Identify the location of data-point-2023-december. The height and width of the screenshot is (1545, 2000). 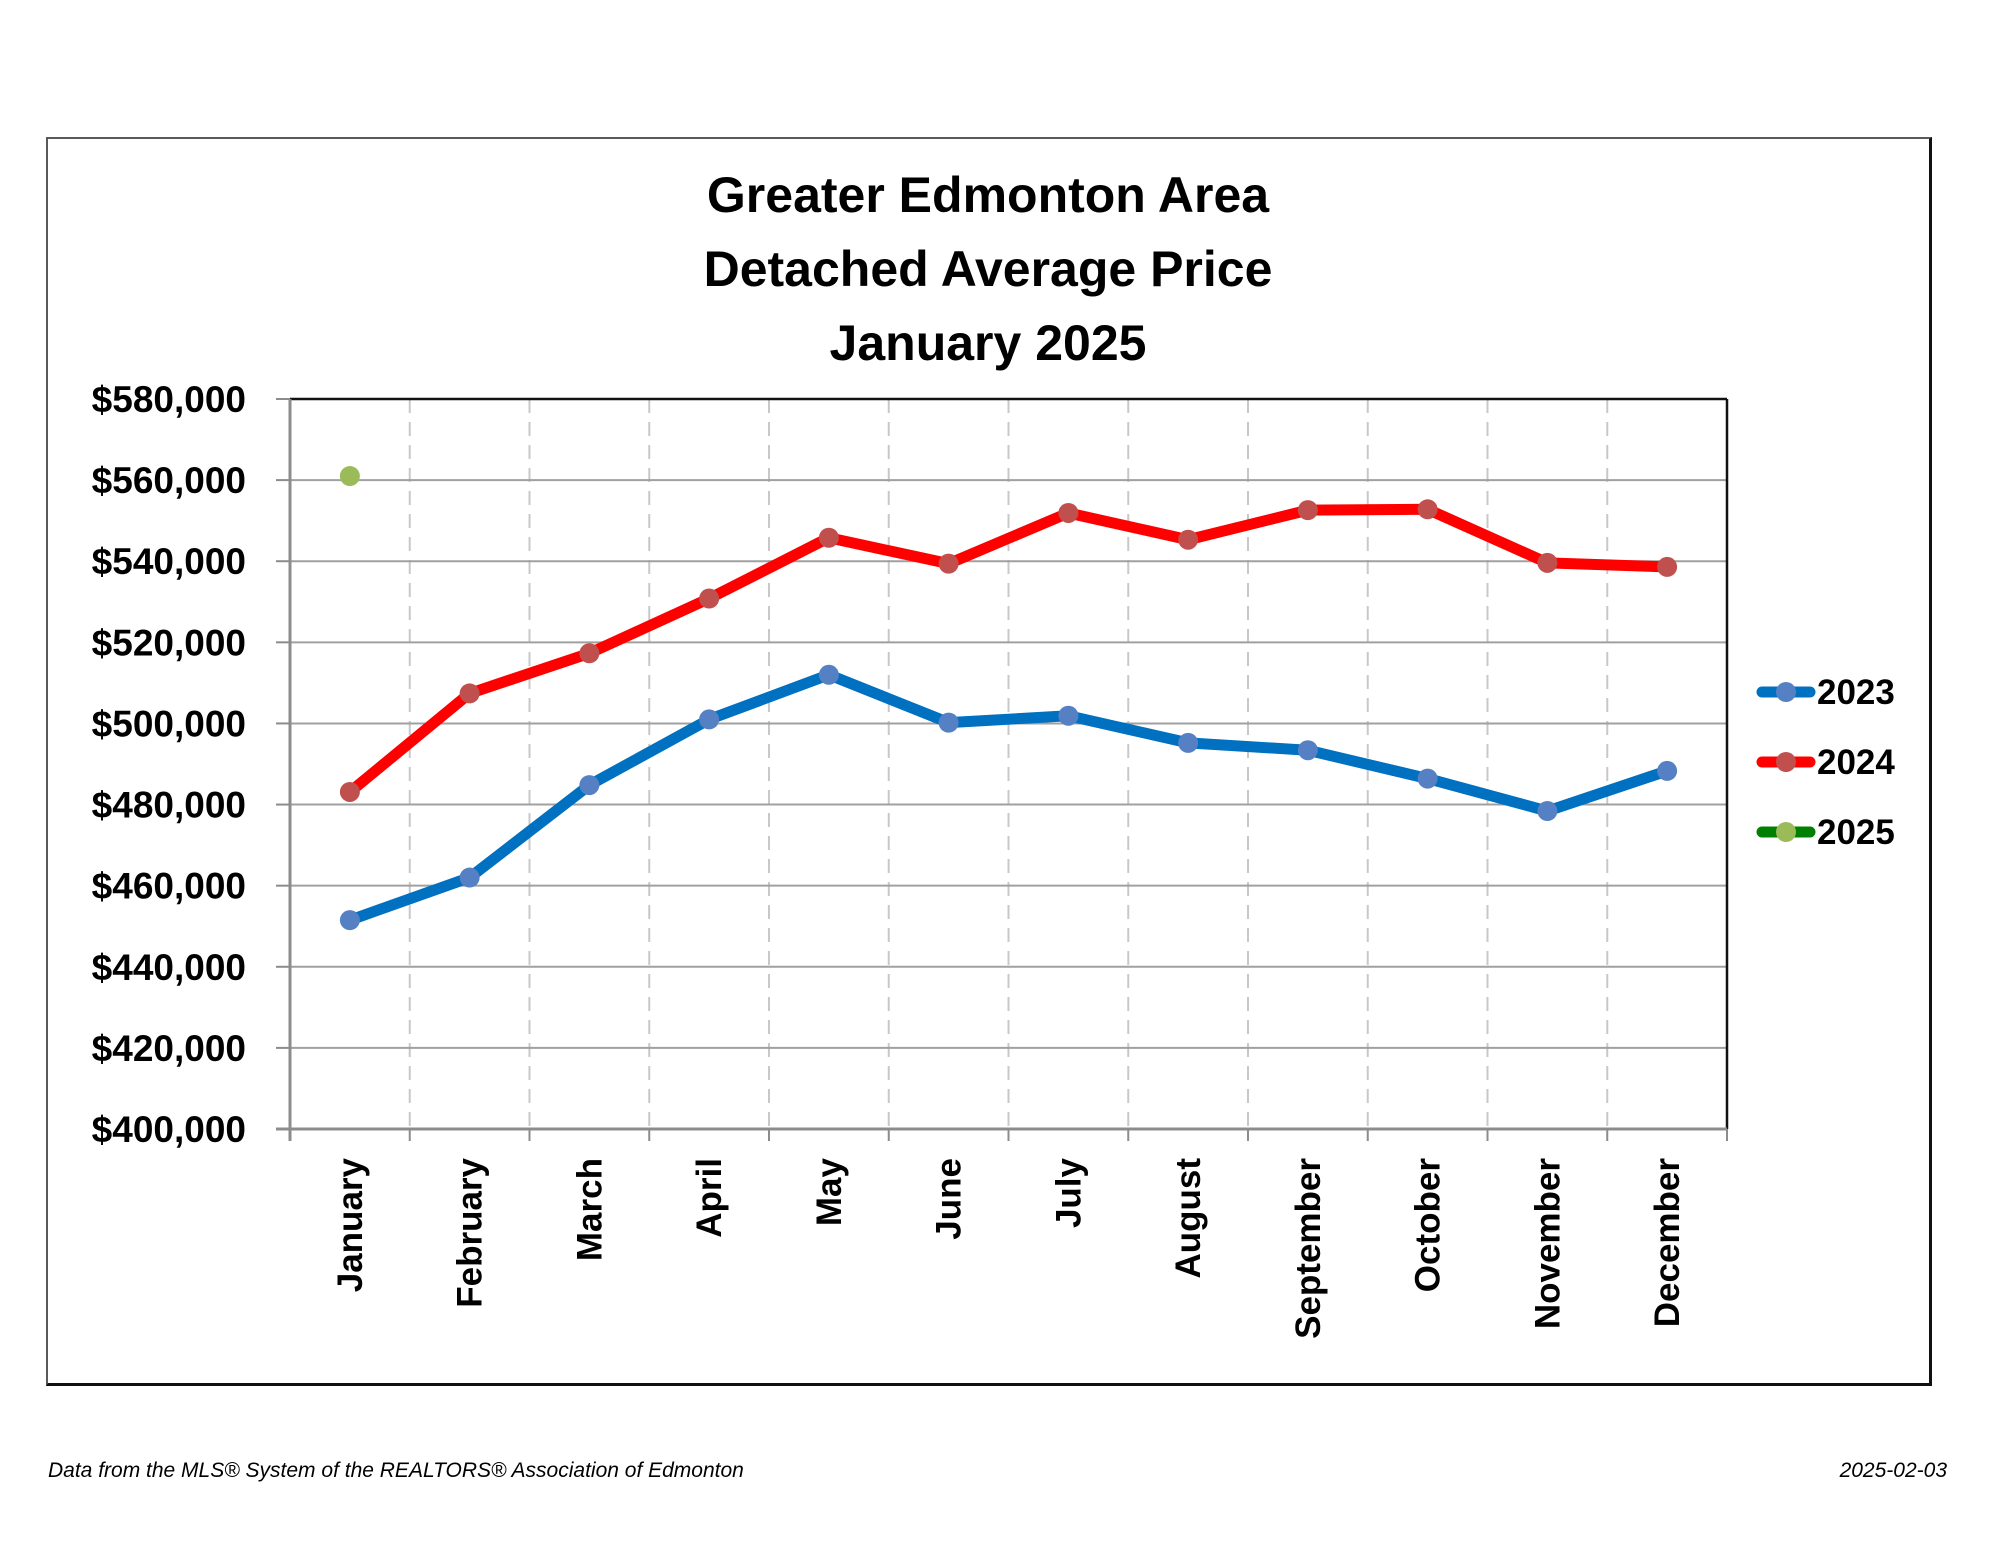
(1667, 770).